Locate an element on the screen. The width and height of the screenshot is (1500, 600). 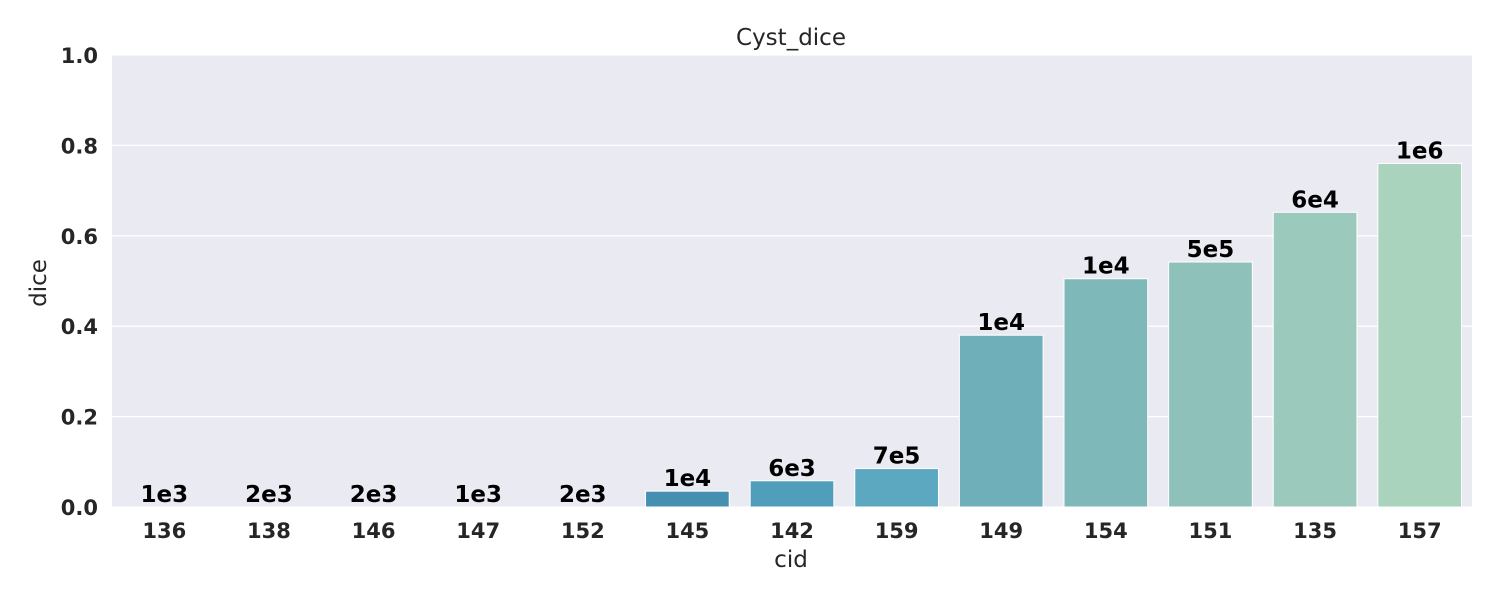
data-label-152: 2e3 is located at coordinates (583, 495).